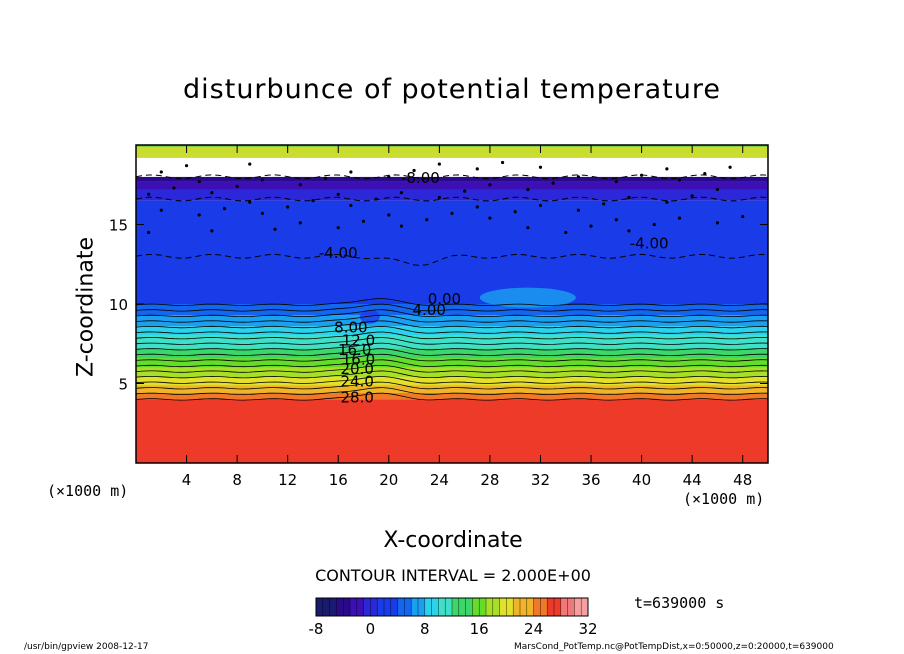  Describe the element at coordinates (439, 480) in the screenshot. I see `x-tick-label: 24` at that location.